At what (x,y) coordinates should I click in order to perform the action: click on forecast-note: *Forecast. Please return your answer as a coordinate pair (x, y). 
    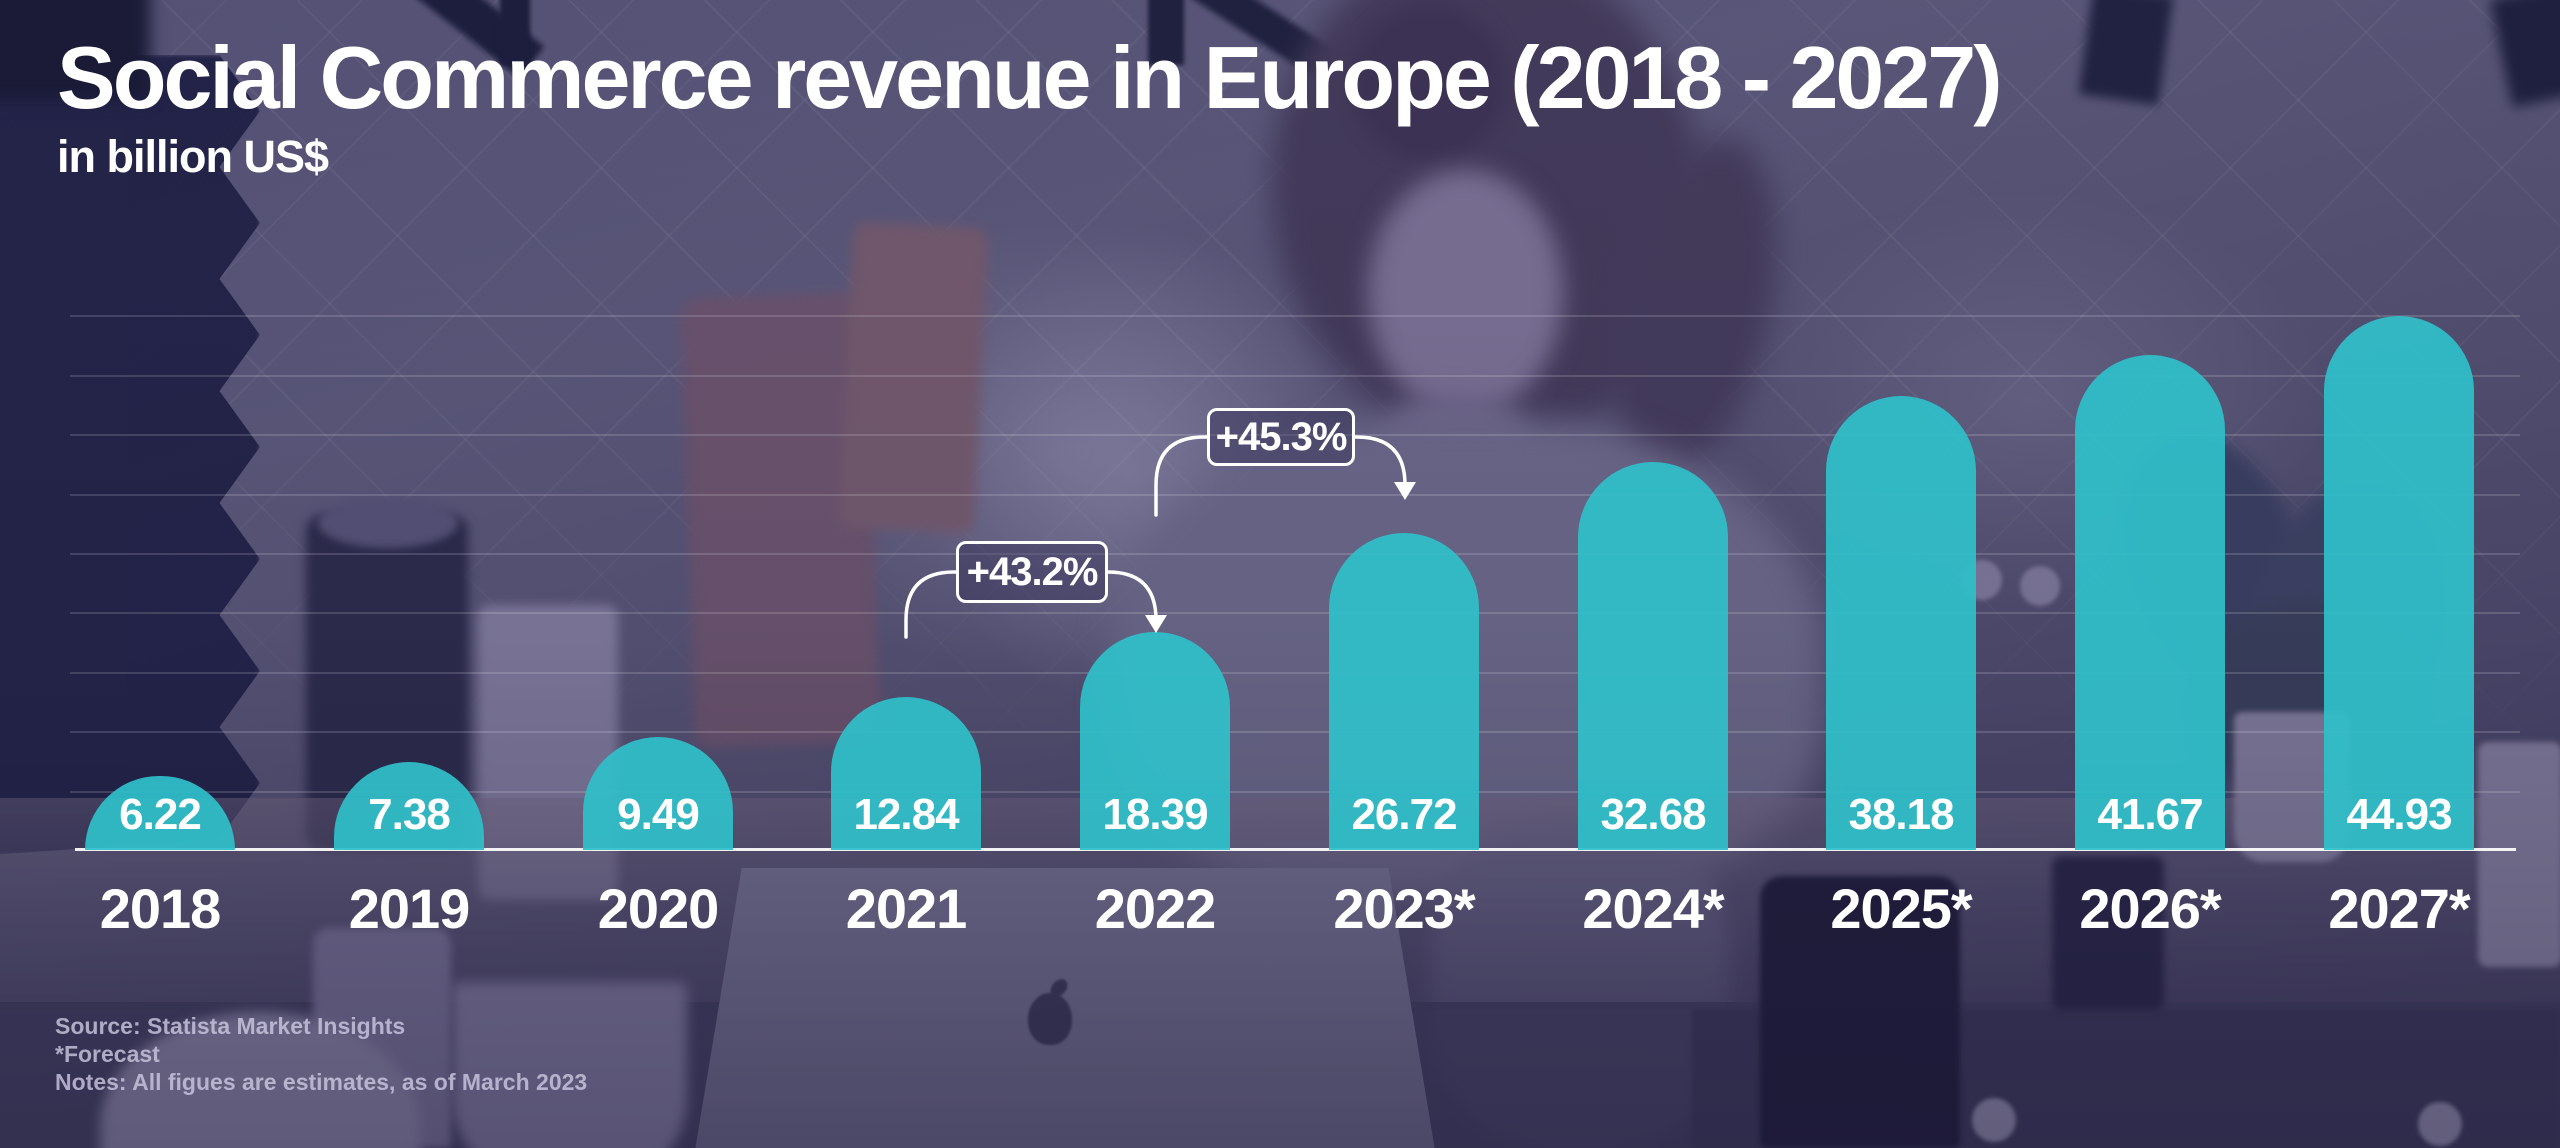
    Looking at the image, I should click on (107, 1054).